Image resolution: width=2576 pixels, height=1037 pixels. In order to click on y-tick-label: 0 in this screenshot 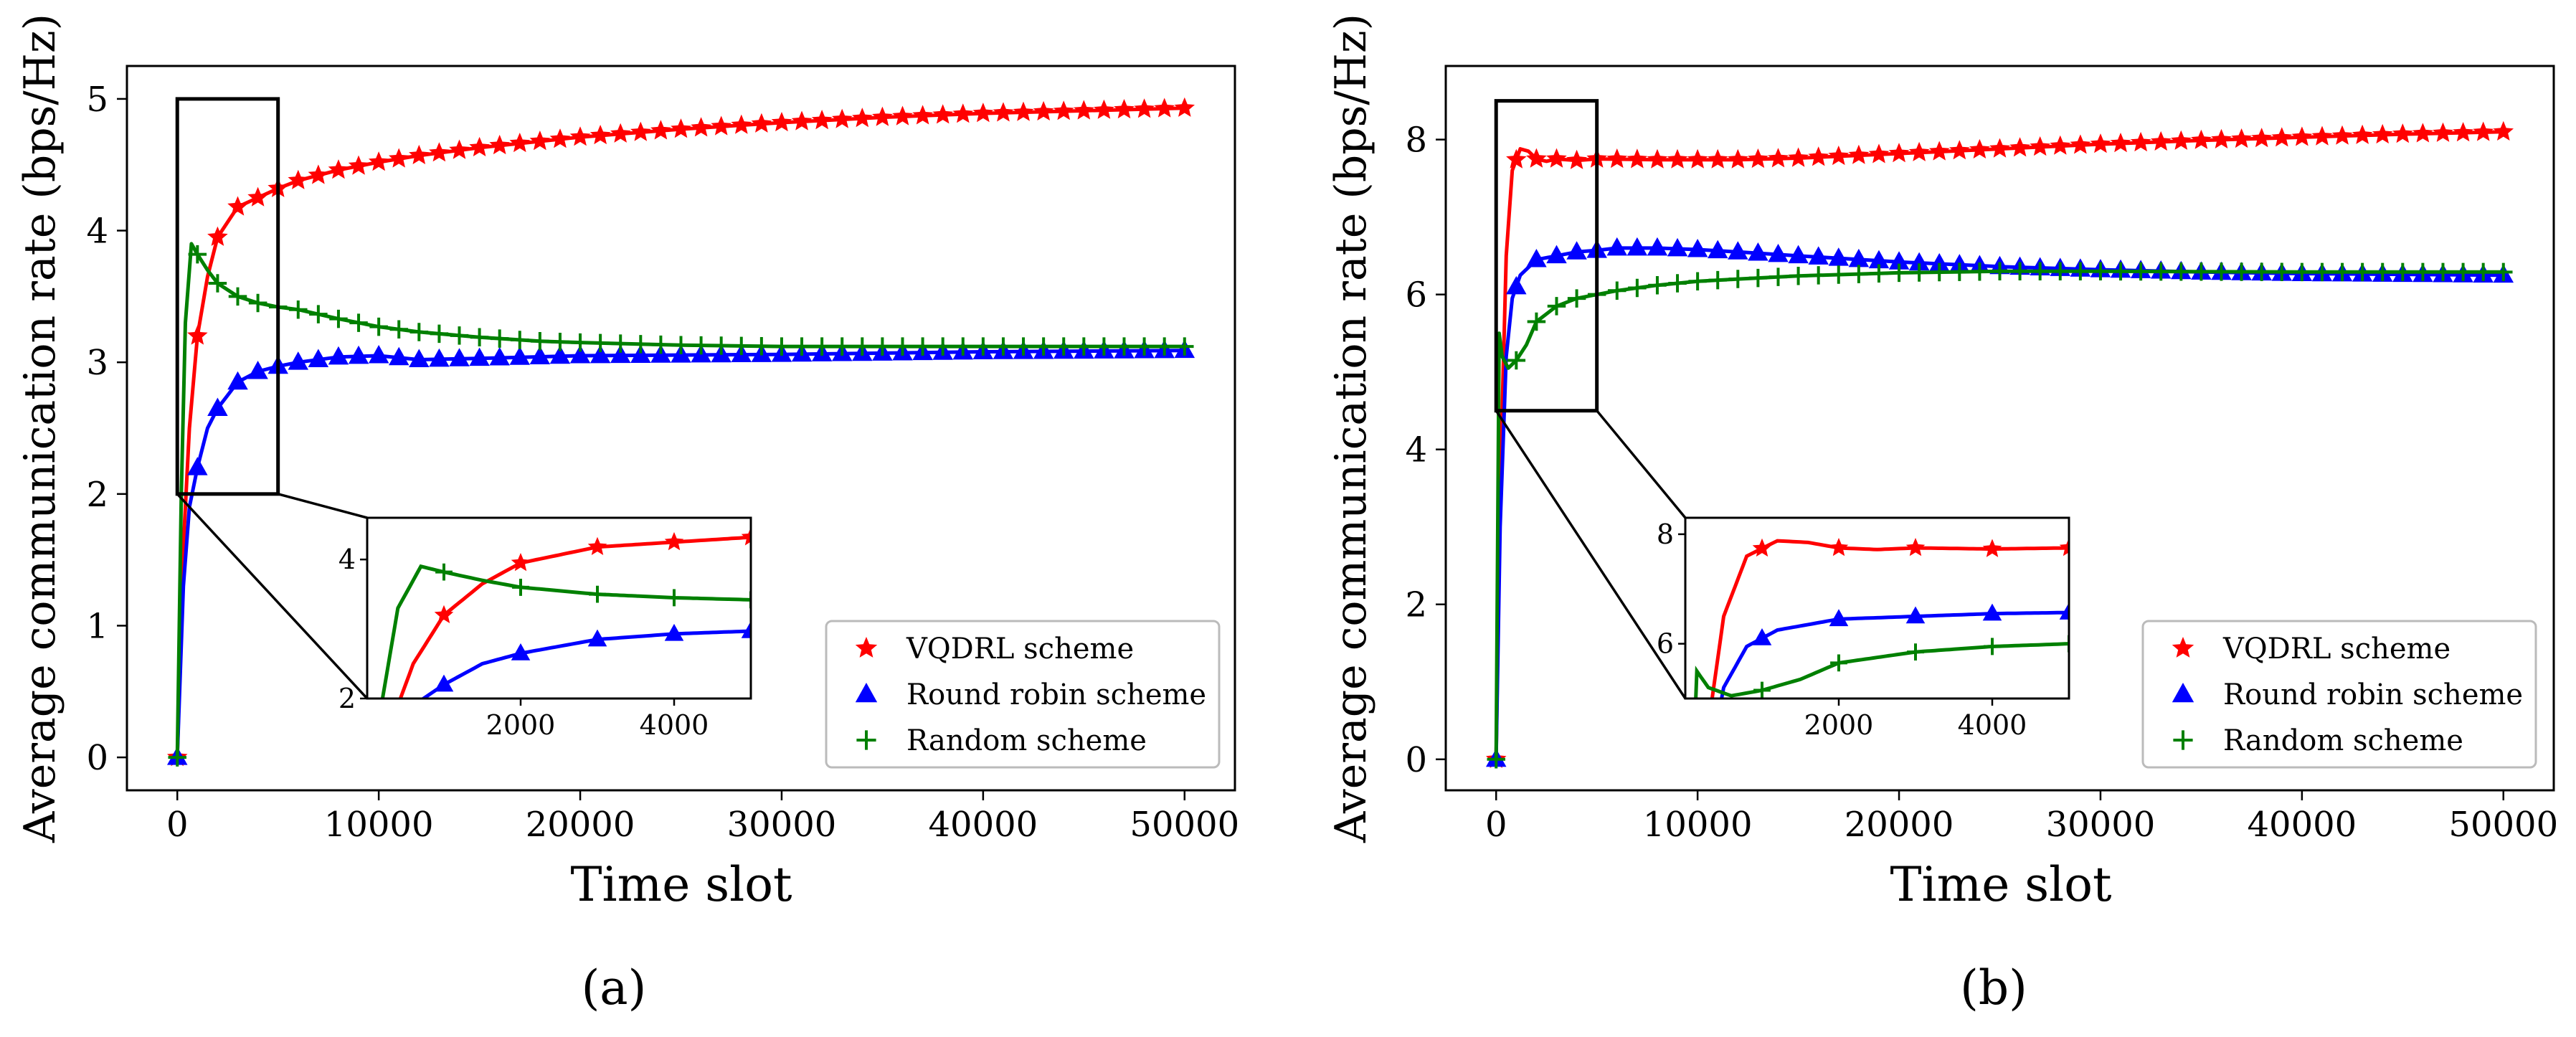, I will do `click(97, 758)`.